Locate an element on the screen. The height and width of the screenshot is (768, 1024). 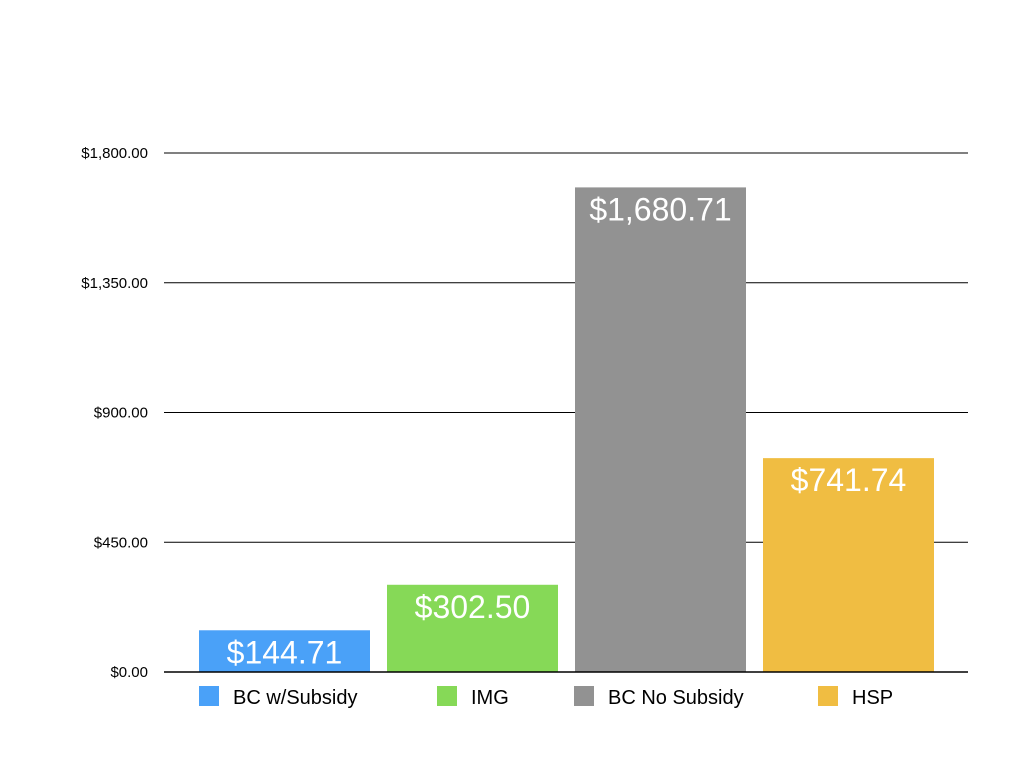
y-tick-label: $1,800.00 is located at coordinates (114, 153).